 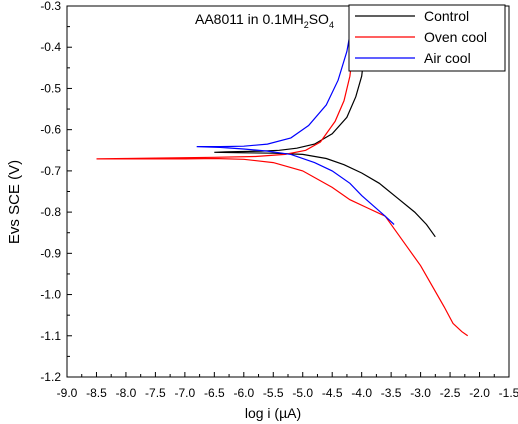 What do you see at coordinates (331, 25) in the screenshot?
I see `chart-title-sub2: 4` at bounding box center [331, 25].